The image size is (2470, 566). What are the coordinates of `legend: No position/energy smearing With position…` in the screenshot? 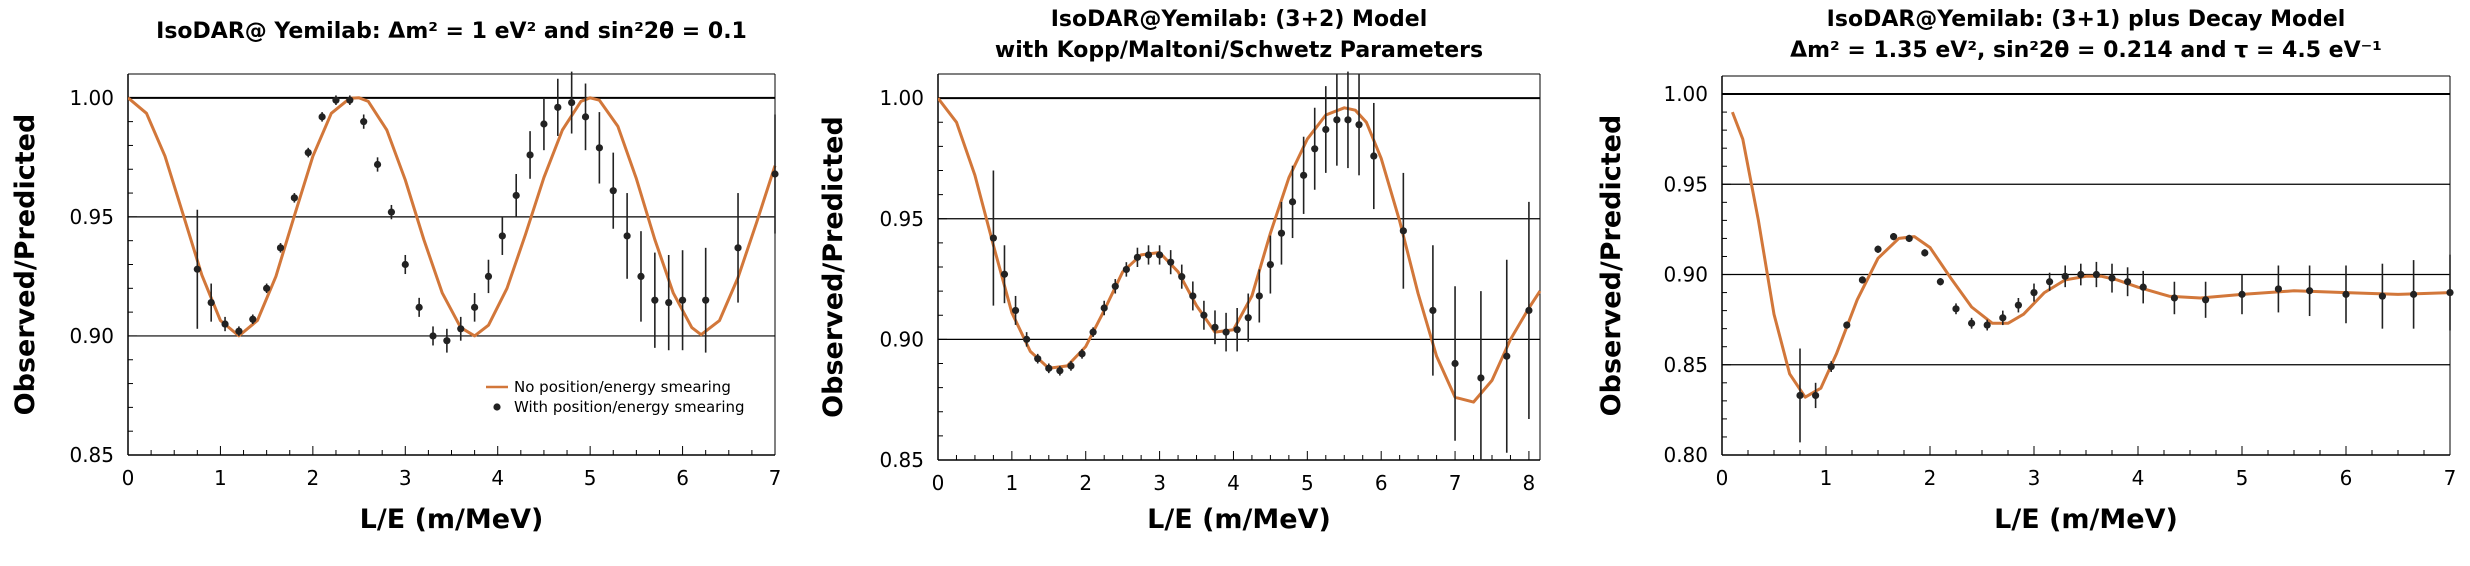 It's located at (615, 397).